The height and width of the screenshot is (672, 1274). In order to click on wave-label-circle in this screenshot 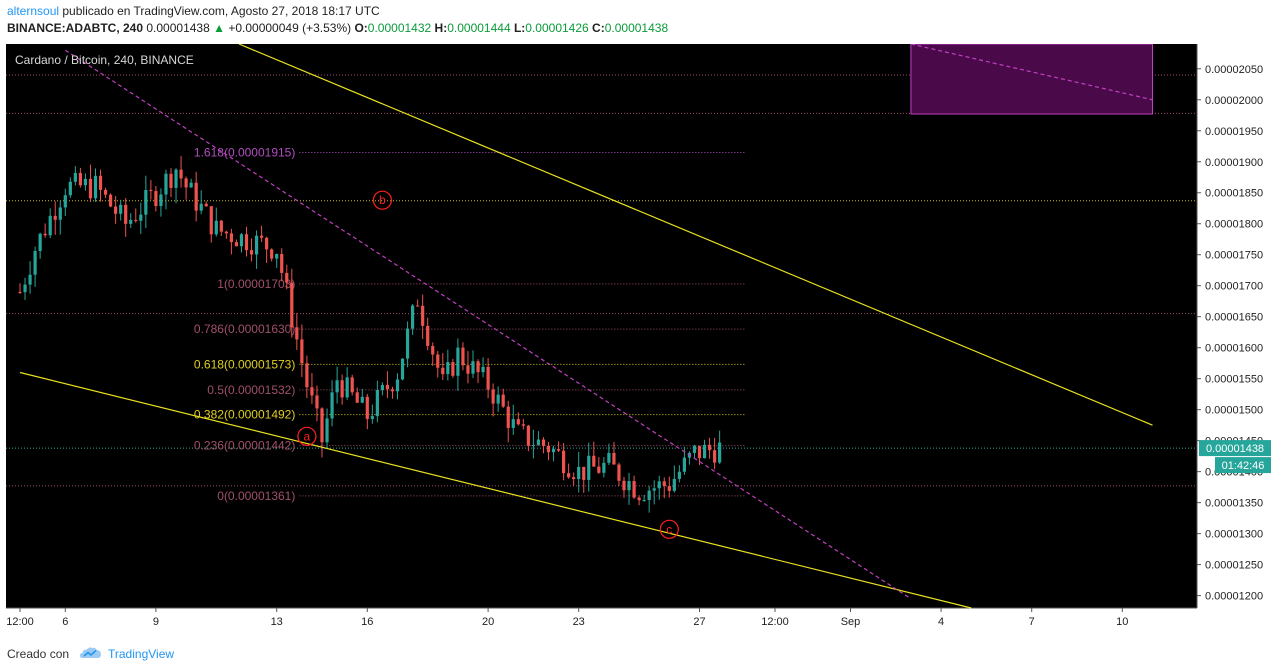, I will do `click(669, 529)`.